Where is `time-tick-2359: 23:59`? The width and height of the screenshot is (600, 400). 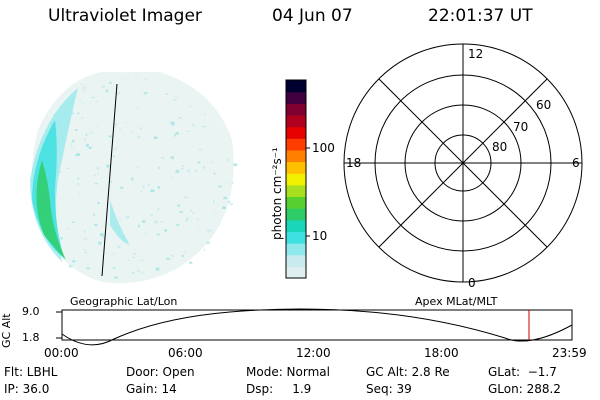 time-tick-2359: 23:59 is located at coordinates (569, 353).